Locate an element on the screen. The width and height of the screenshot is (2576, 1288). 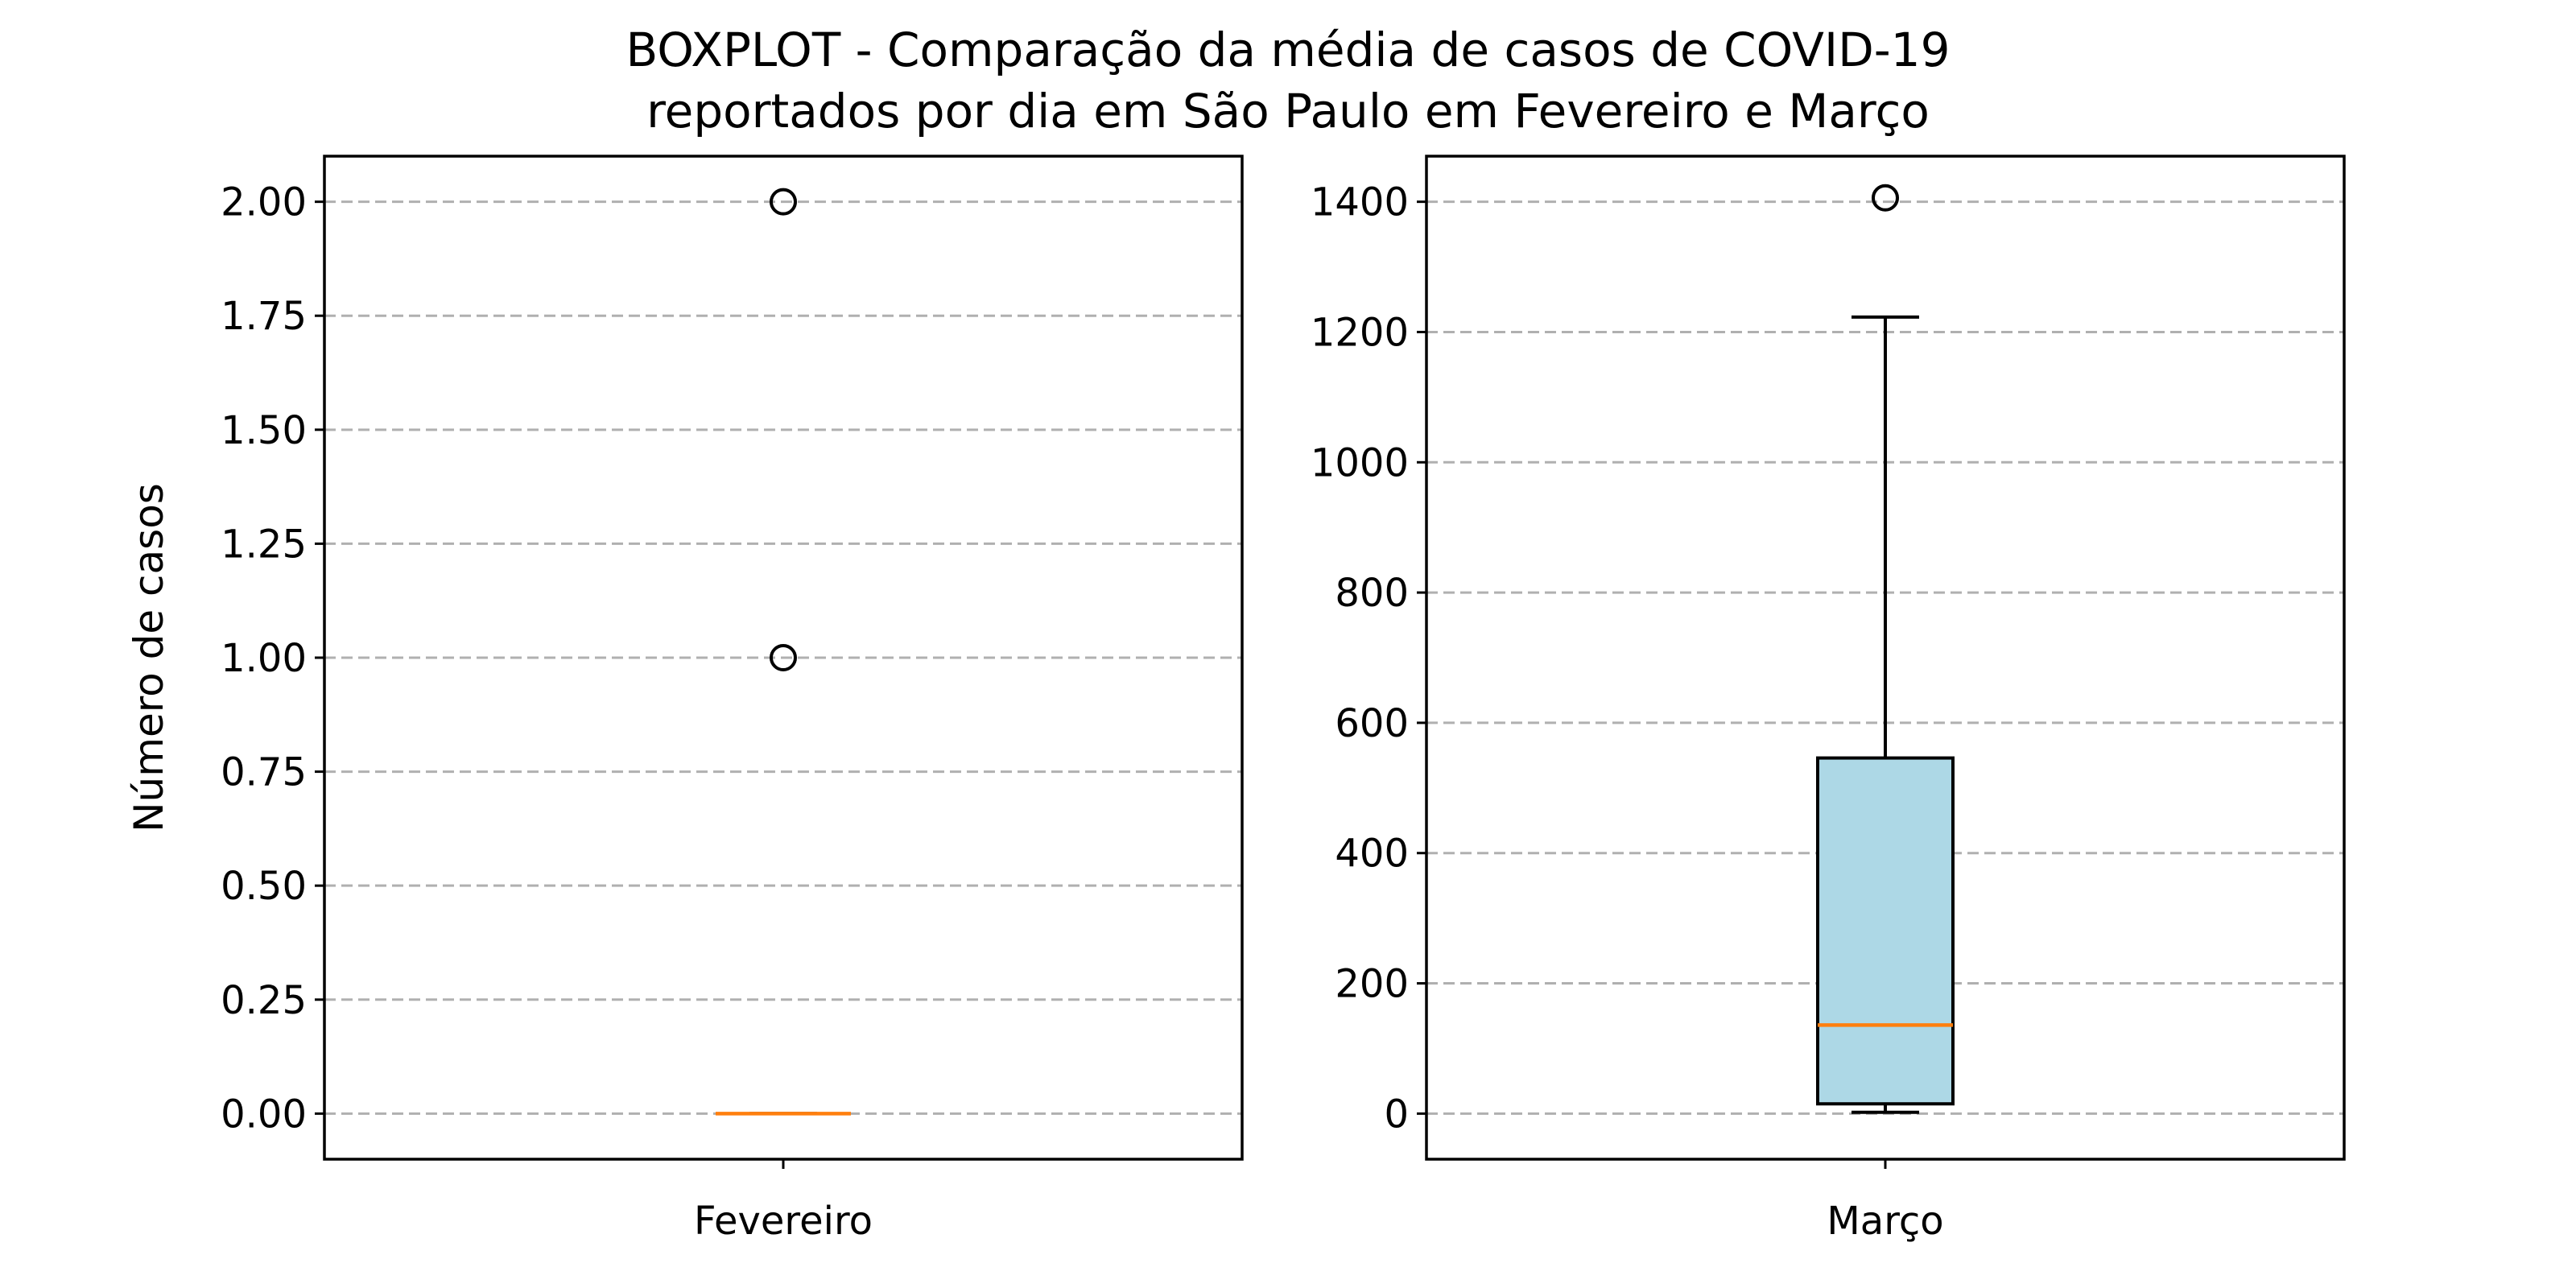
y-tick-label: 800 is located at coordinates (1372, 593).